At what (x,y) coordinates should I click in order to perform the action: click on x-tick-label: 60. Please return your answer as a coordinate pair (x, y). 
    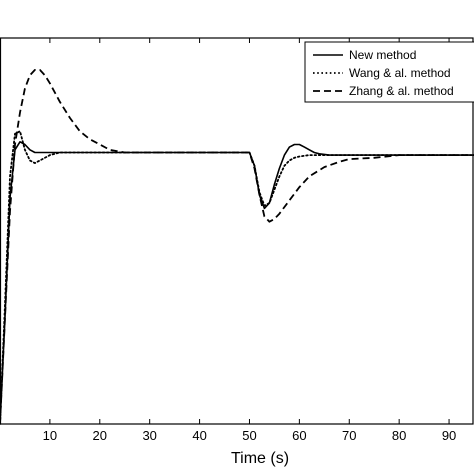
    Looking at the image, I should click on (299, 435).